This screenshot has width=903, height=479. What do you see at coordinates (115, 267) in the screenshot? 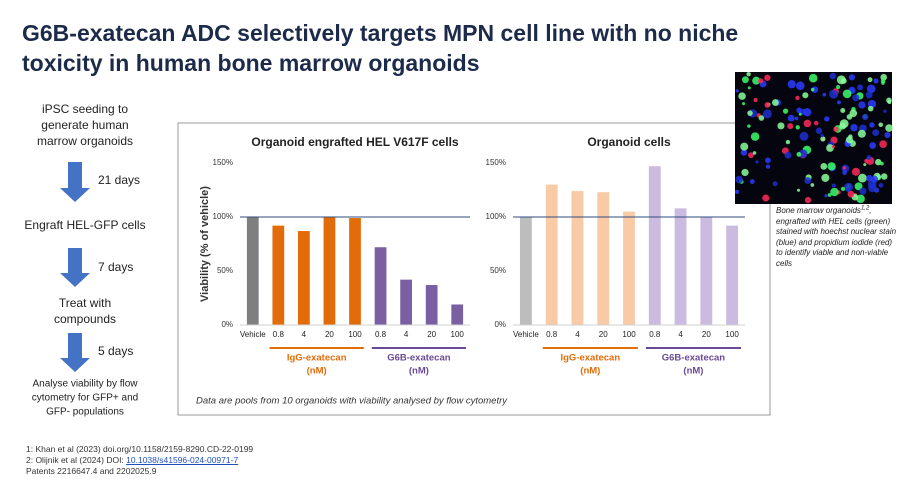
I see `flow-interval: 7 days` at bounding box center [115, 267].